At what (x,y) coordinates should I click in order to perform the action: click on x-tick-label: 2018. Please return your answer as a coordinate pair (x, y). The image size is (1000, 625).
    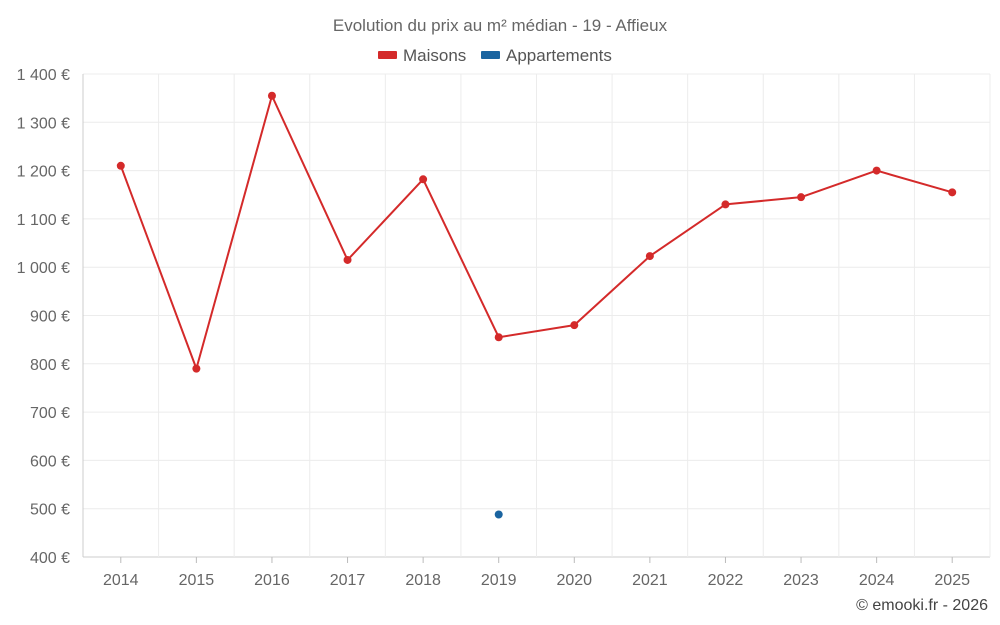
    Looking at the image, I should click on (423, 580).